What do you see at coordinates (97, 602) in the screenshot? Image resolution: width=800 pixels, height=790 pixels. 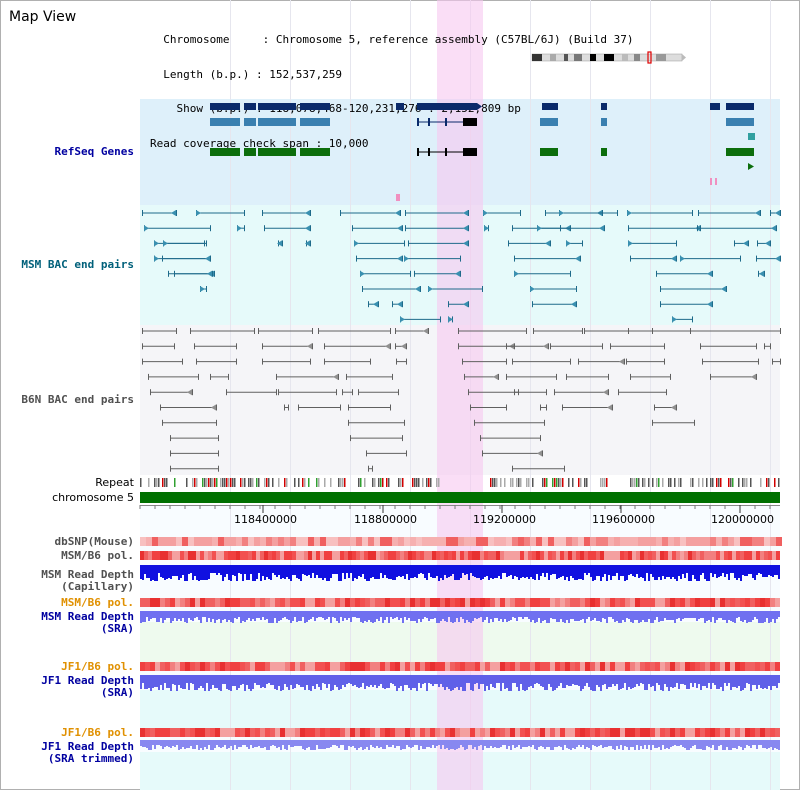 I see `track-label-msm-b6-pol-2: MSM/B6 pol.` at bounding box center [97, 602].